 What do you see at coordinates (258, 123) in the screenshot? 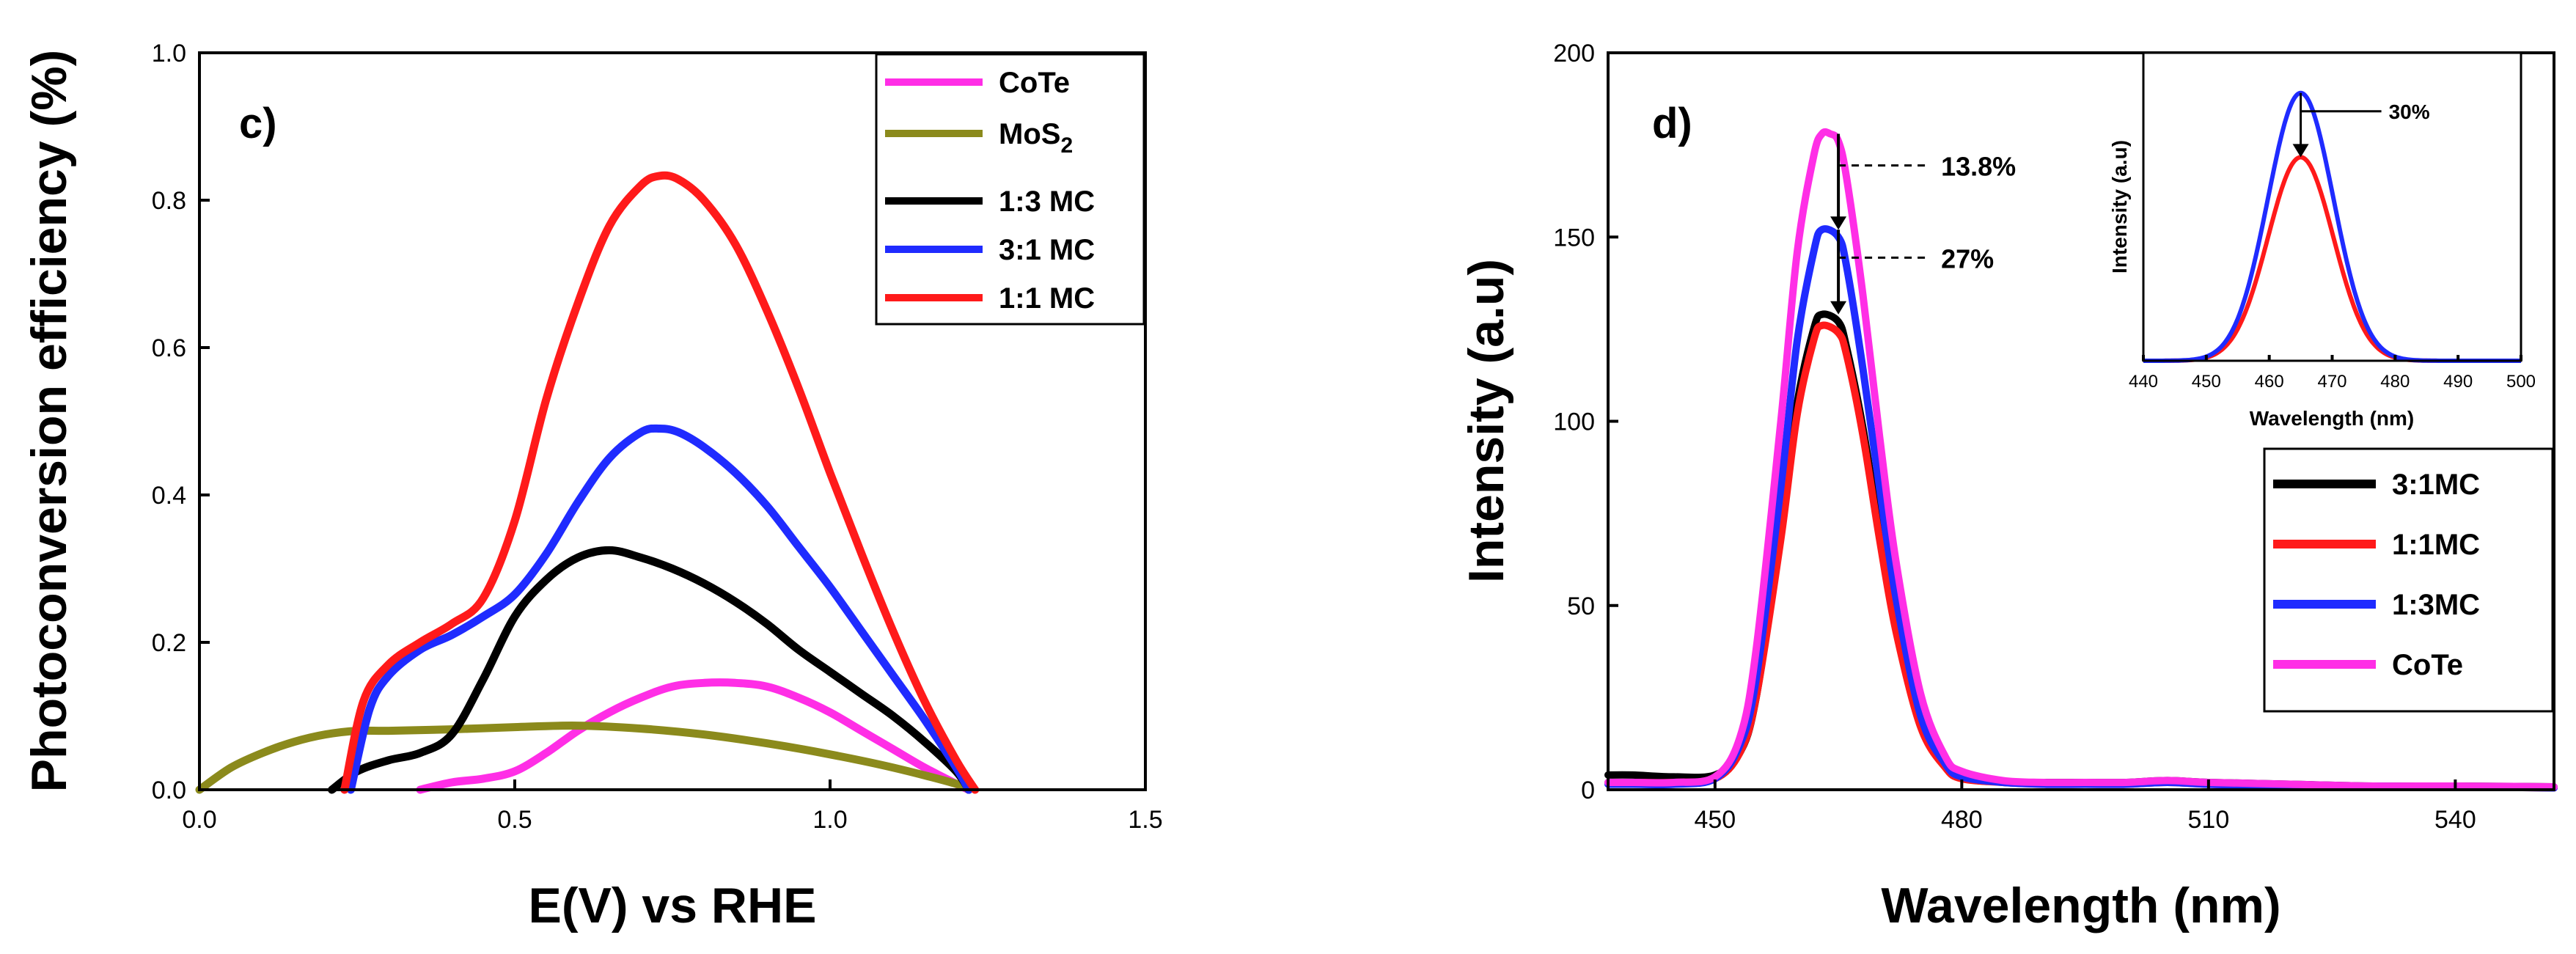
I see `panel-c-label: c)` at bounding box center [258, 123].